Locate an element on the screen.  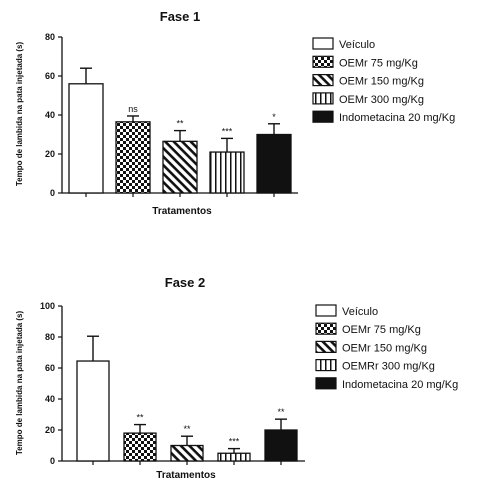
chart-title: Fase 1 is located at coordinates (180, 16).